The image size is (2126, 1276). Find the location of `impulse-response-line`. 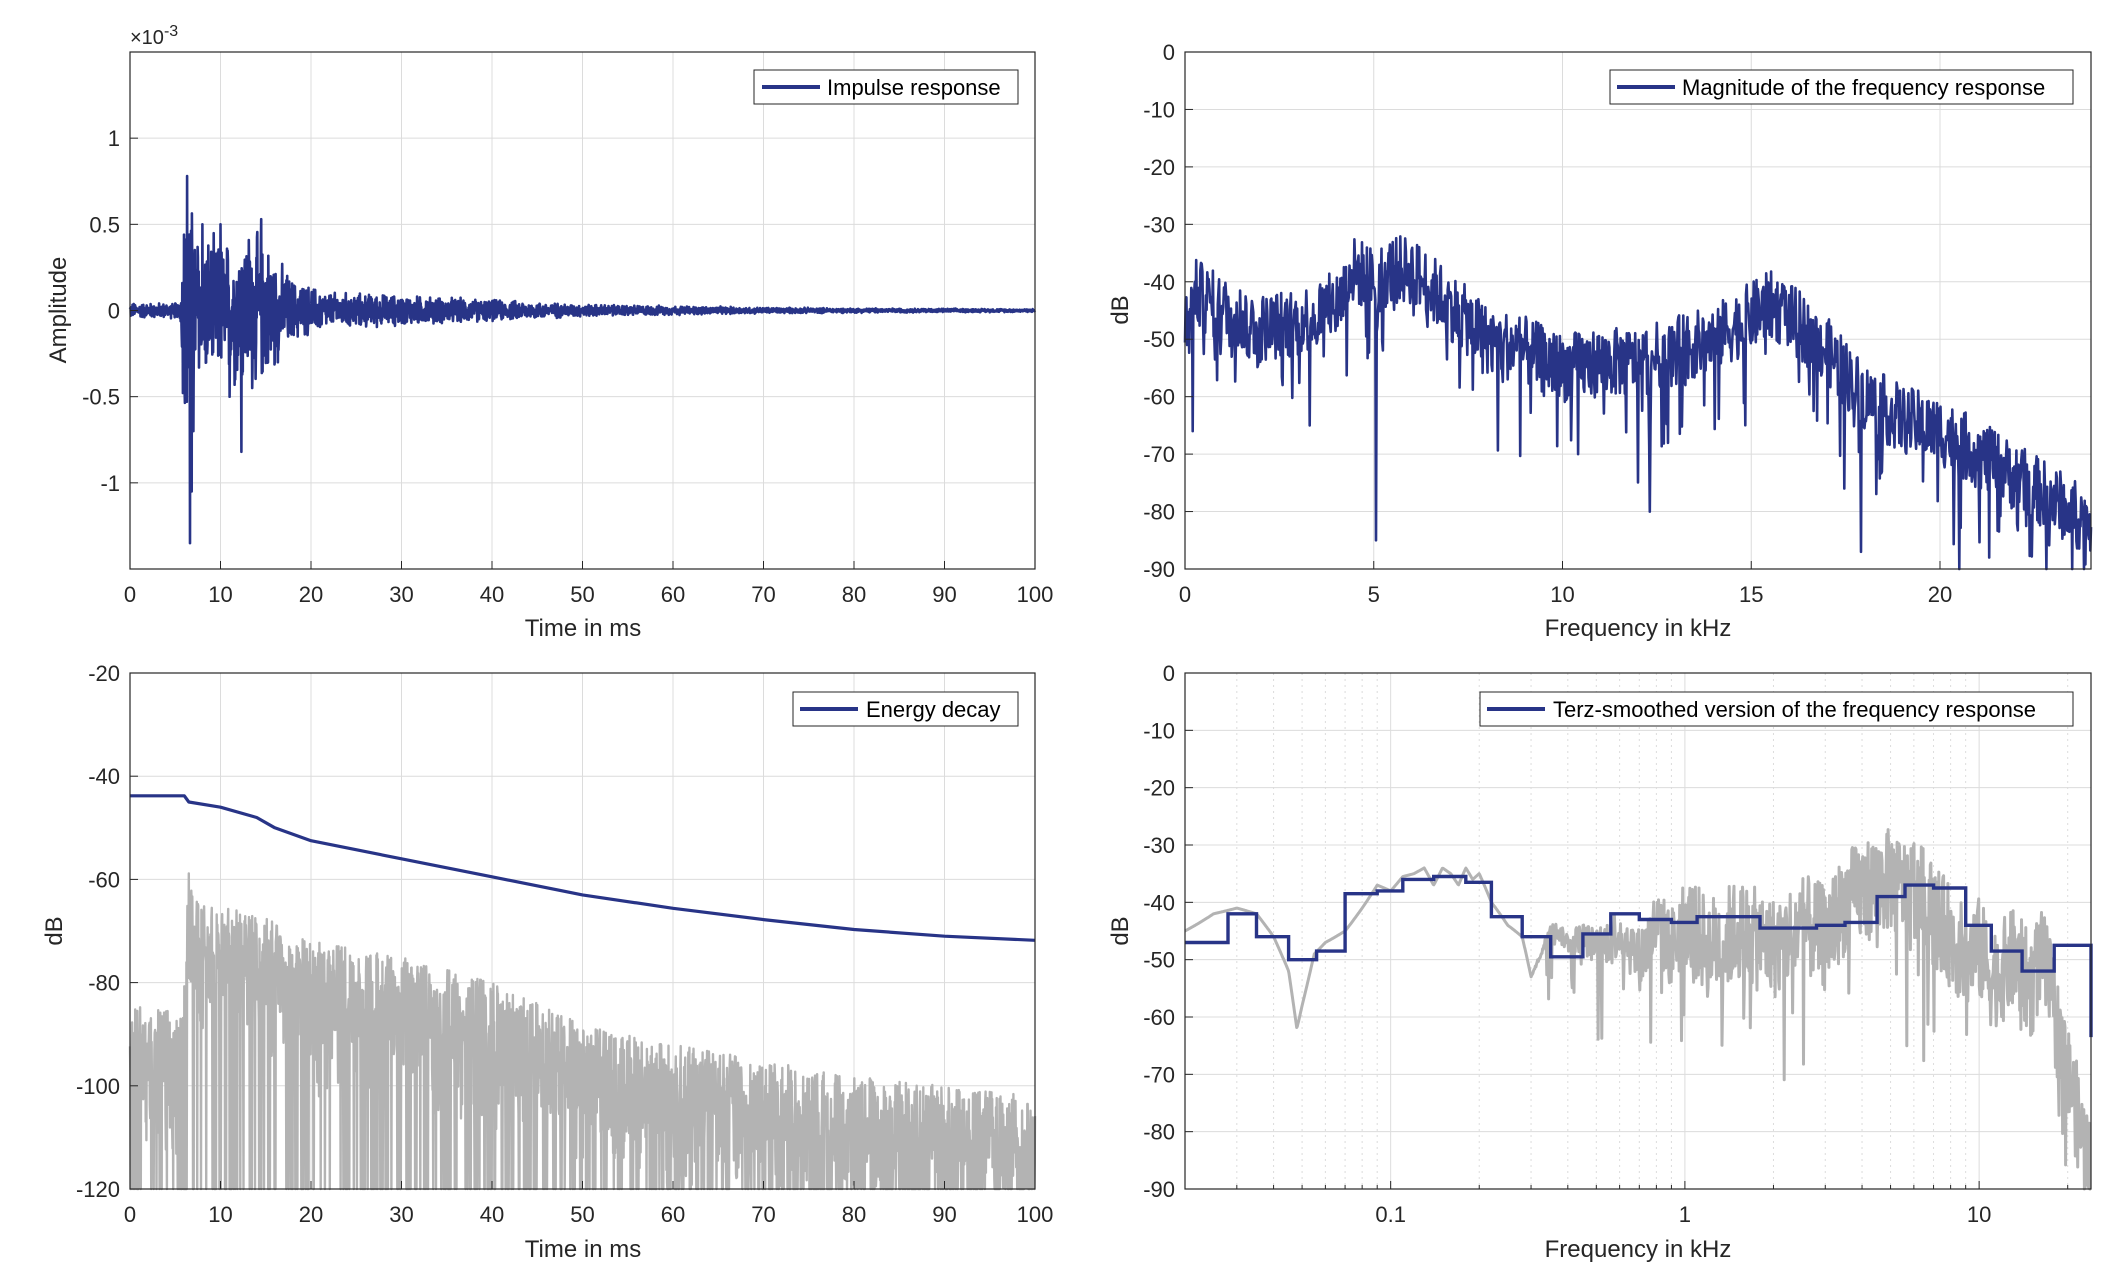

impulse-response-line is located at coordinates (582, 359).